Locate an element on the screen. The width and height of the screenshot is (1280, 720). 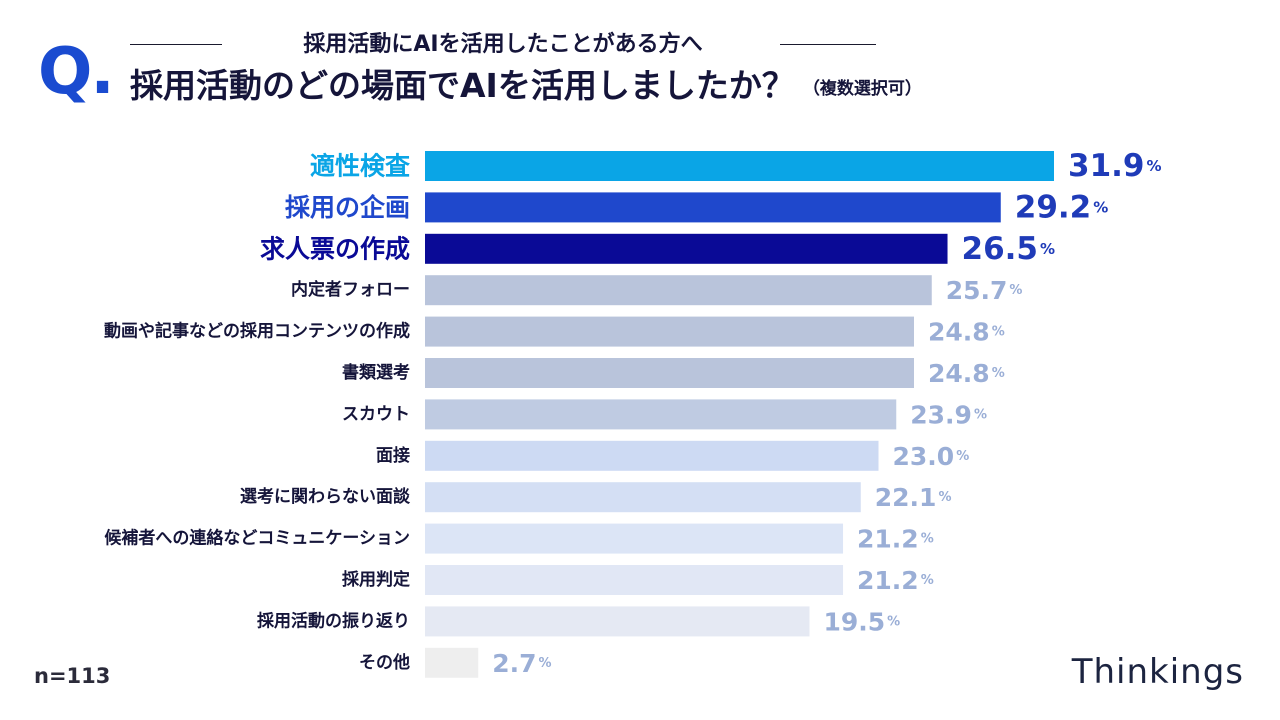
value-label-5: 24.8% is located at coordinates (966, 331).